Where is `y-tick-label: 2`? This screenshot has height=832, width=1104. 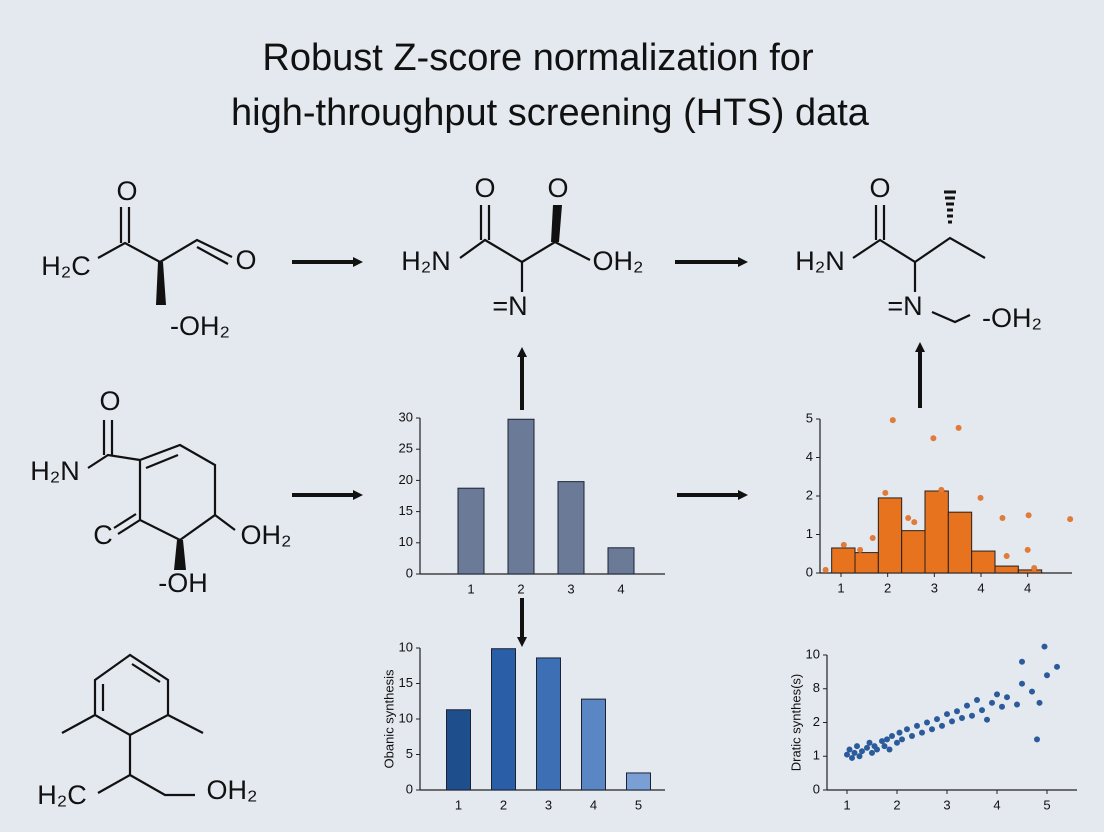
y-tick-label: 2 is located at coordinates (816, 721).